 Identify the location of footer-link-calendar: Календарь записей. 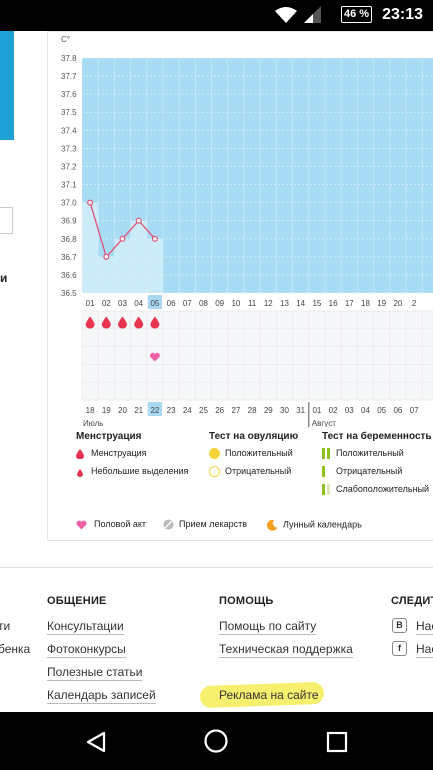
(101, 696).